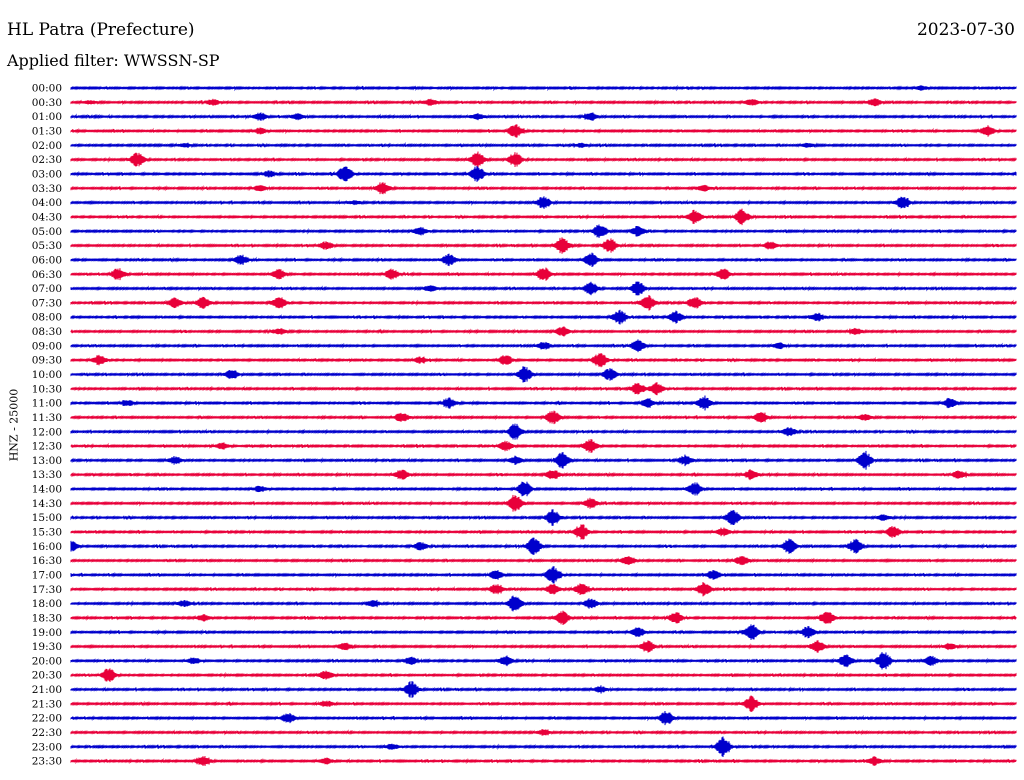 This screenshot has height=780, width=1024. What do you see at coordinates (47, 690) in the screenshot?
I see `tick-label: 21:00` at bounding box center [47, 690].